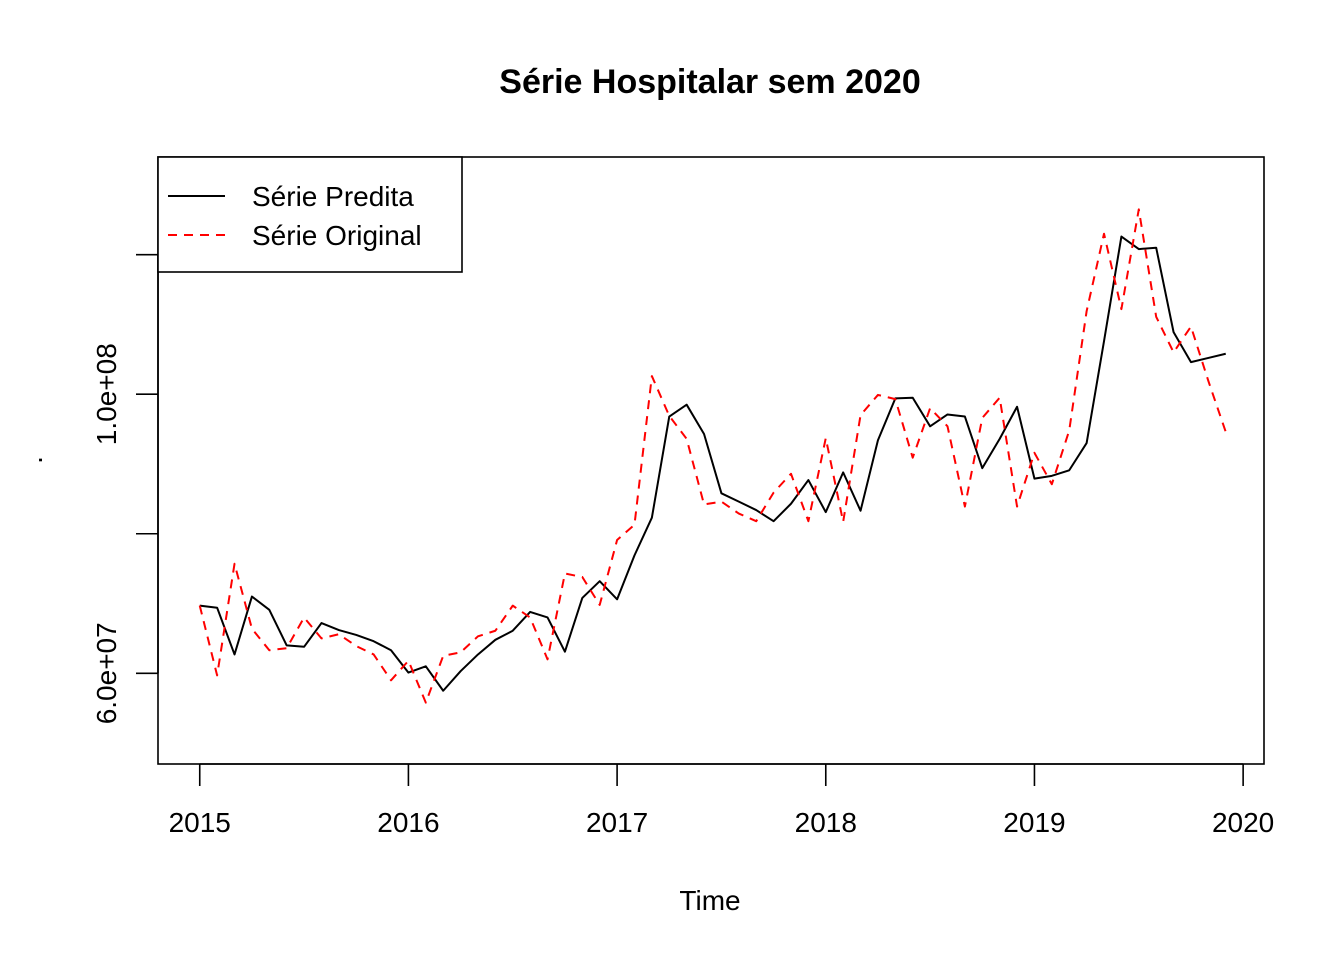  I want to click on x-tick-label-2: 2017, so click(617, 822).